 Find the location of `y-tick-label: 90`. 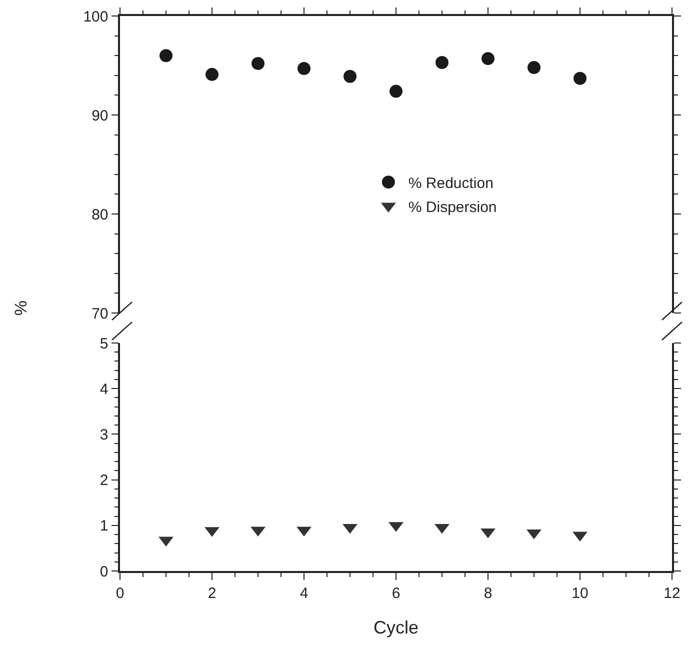

y-tick-label: 90 is located at coordinates (100, 115).